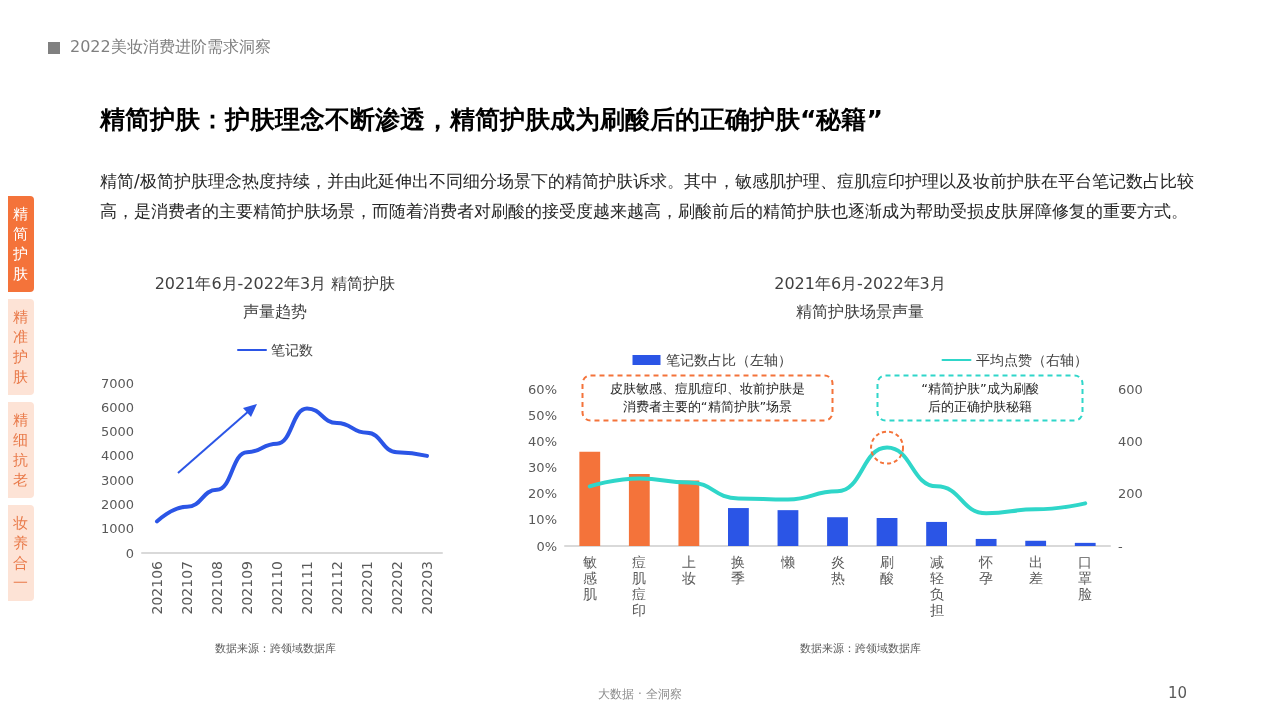 This screenshot has width=1280, height=720. Describe the element at coordinates (860, 311) in the screenshot. I see `chart-subtitle: 精简护肤场景声量` at that location.